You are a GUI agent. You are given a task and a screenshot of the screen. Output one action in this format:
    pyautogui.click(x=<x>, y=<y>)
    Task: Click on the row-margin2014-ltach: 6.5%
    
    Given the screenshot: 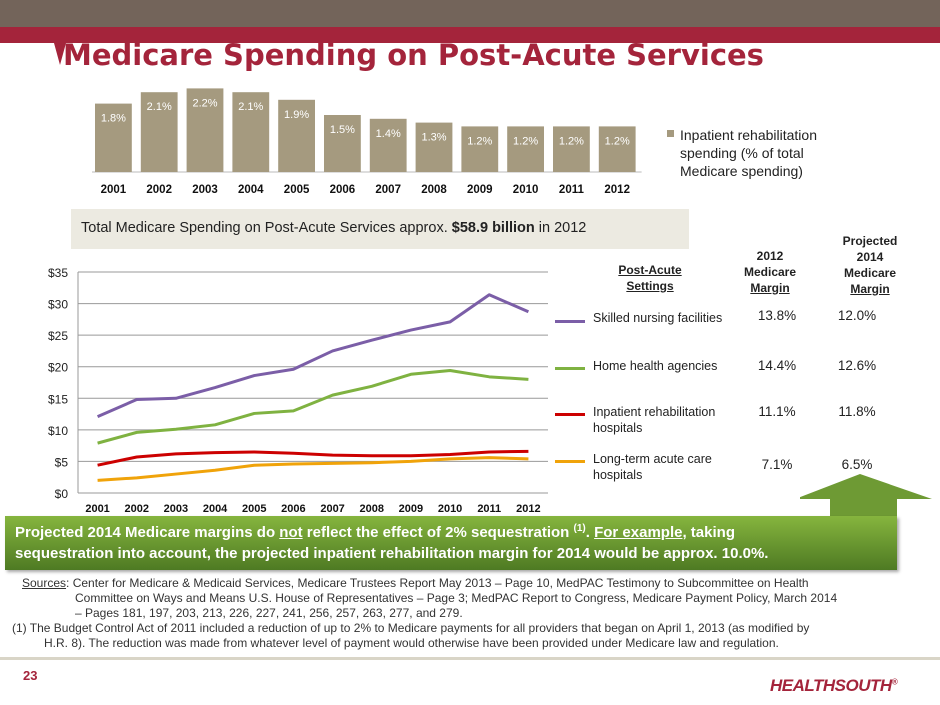 What is the action you would take?
    pyautogui.click(x=857, y=464)
    